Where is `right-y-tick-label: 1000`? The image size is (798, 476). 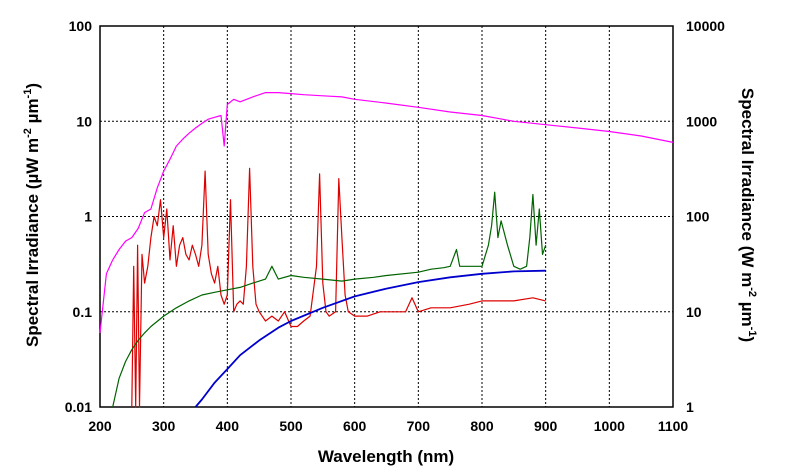 right-y-tick-label: 1000 is located at coordinates (701, 121).